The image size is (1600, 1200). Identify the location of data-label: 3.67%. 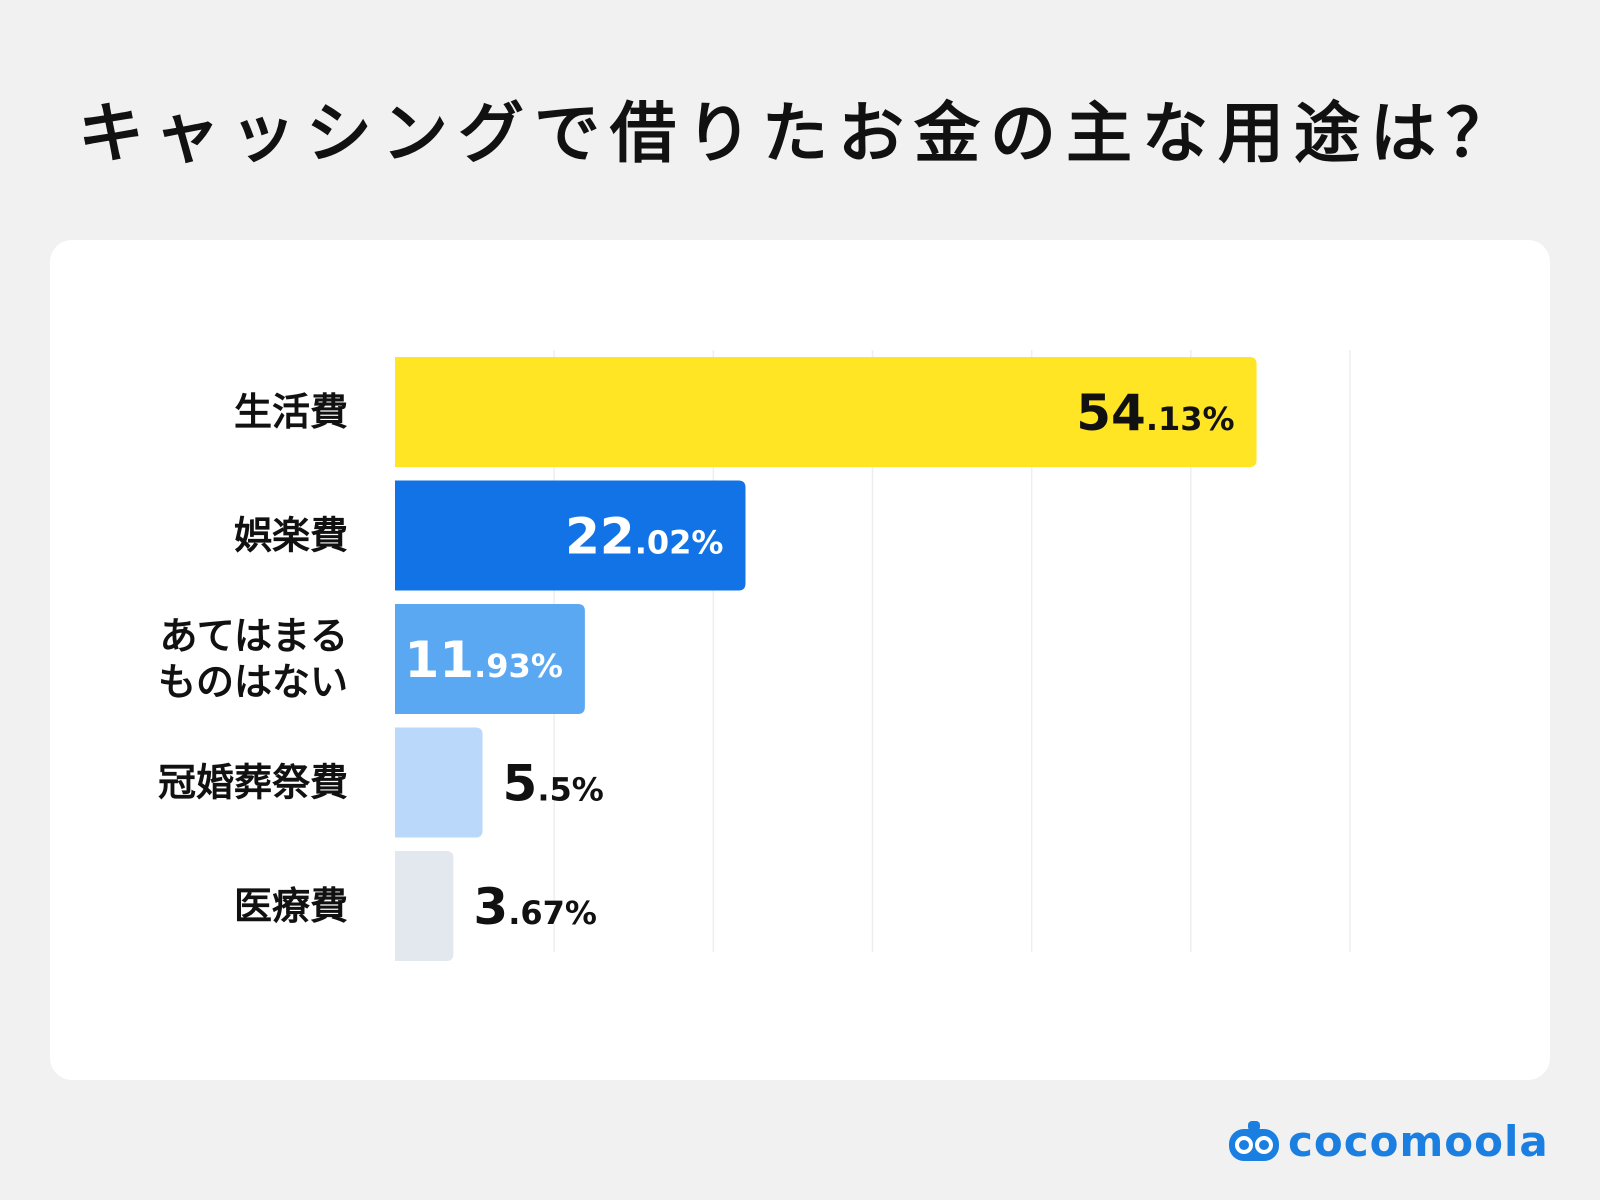
(535, 907).